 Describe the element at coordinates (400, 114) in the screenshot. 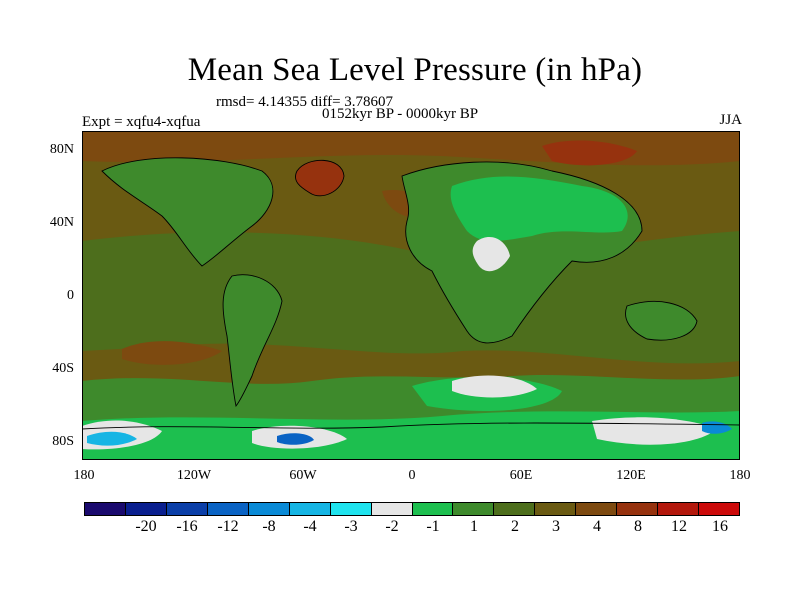

I see `period-text: 0152kyr BP - 0000kyr BP` at that location.